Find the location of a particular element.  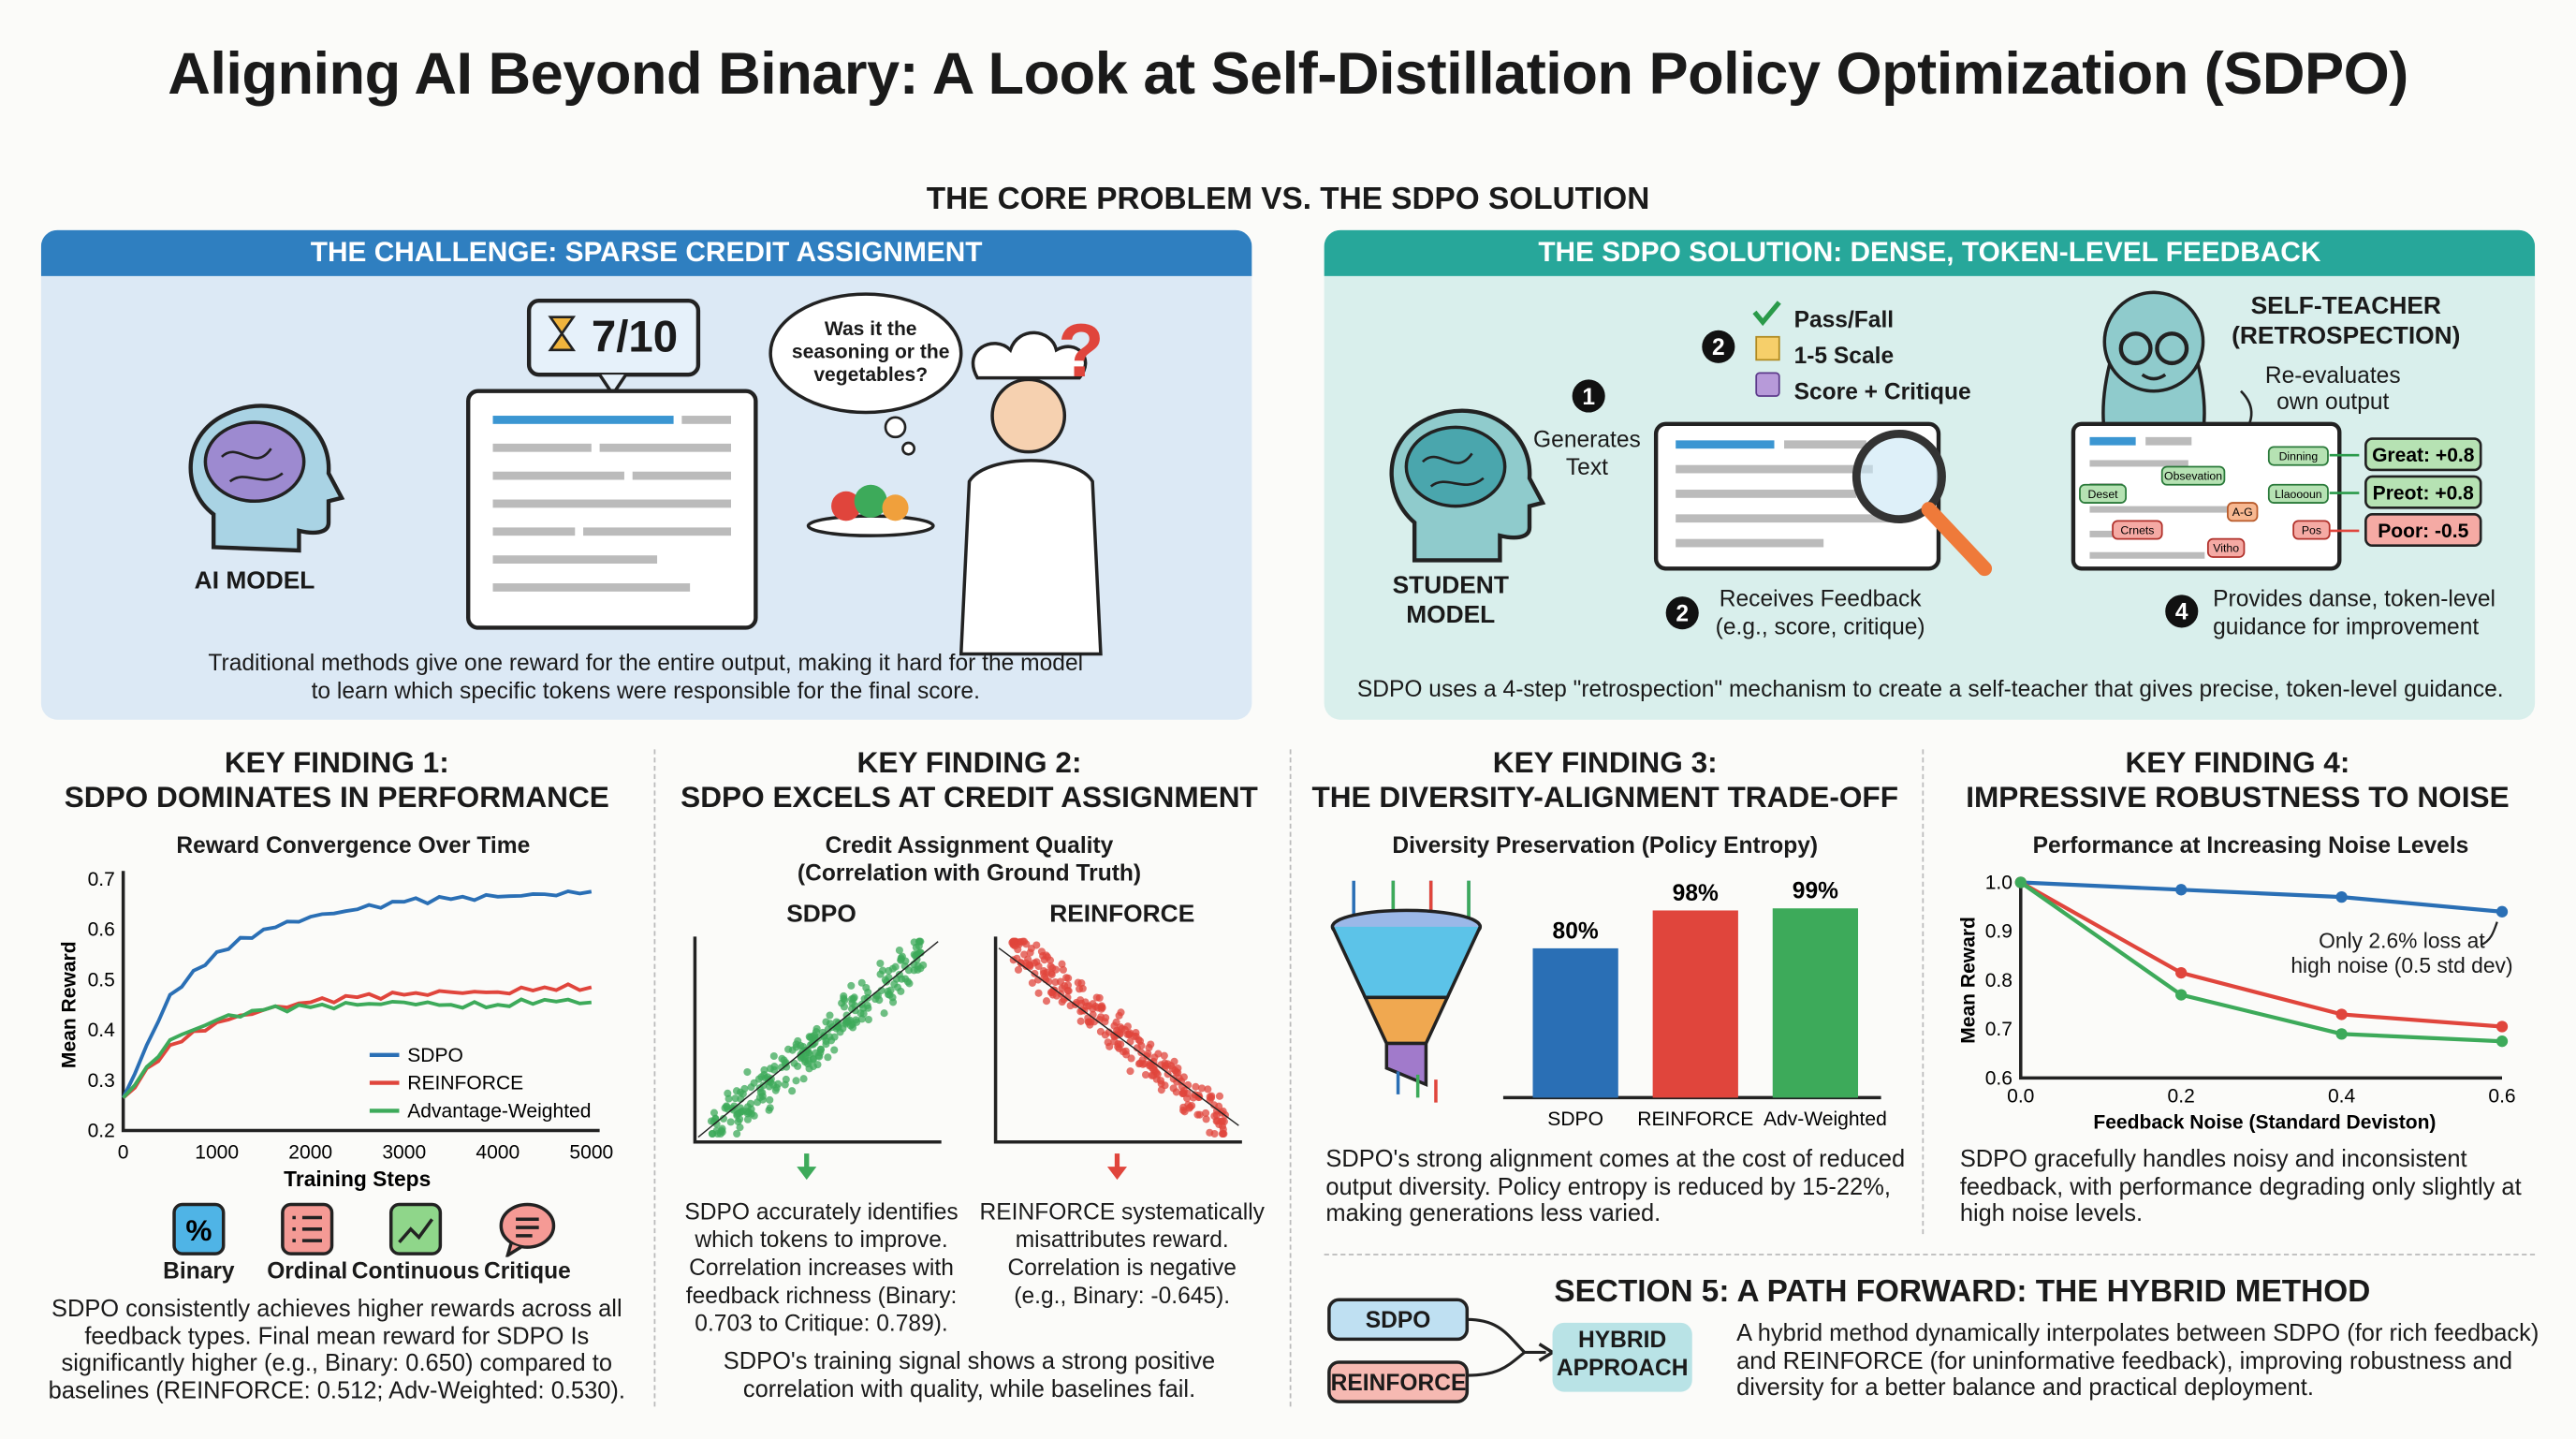

bar-value-label: 80% is located at coordinates (1576, 931).